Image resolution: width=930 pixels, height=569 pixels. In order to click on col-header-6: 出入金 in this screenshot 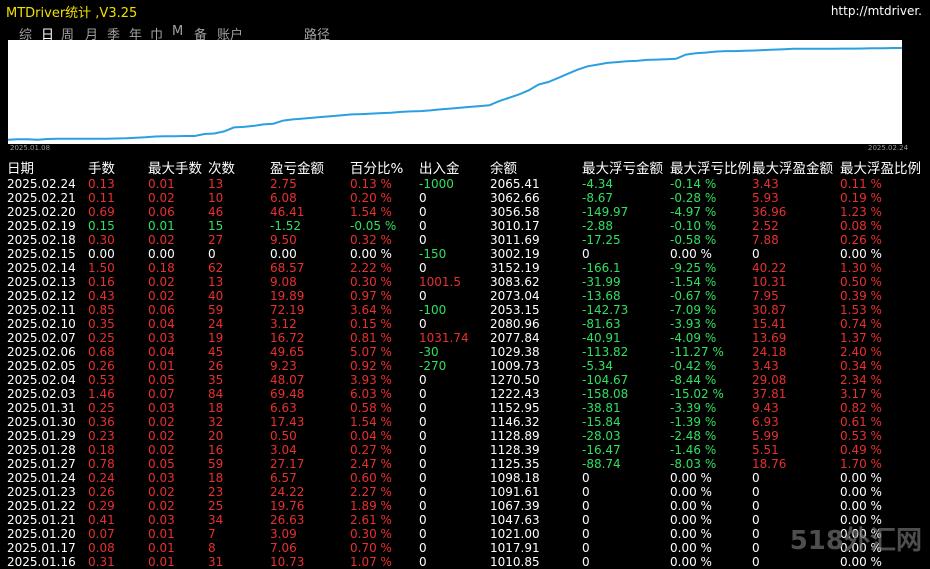, I will do `click(439, 169)`.